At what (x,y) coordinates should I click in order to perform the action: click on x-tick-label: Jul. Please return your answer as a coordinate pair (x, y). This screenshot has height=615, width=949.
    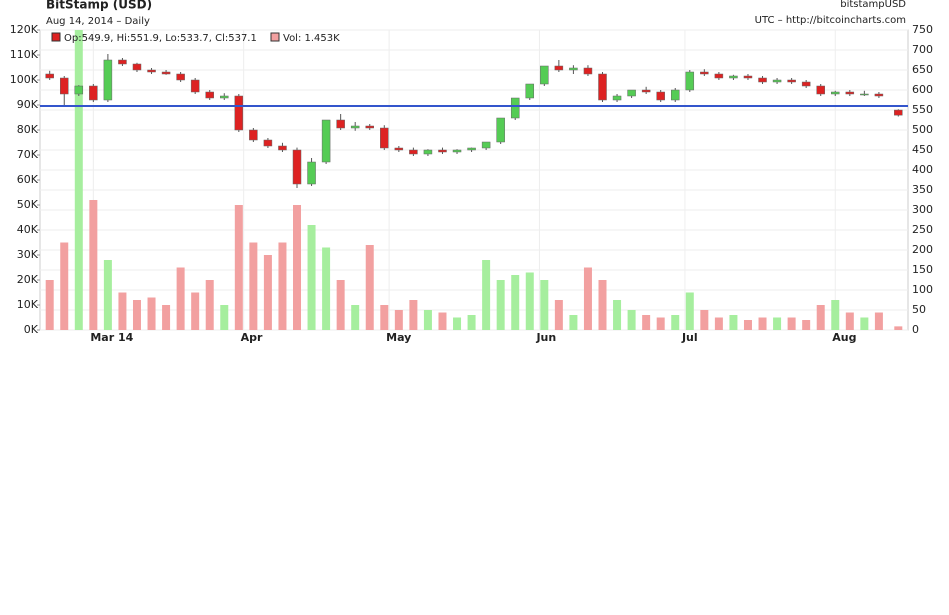
    Looking at the image, I should click on (689, 337).